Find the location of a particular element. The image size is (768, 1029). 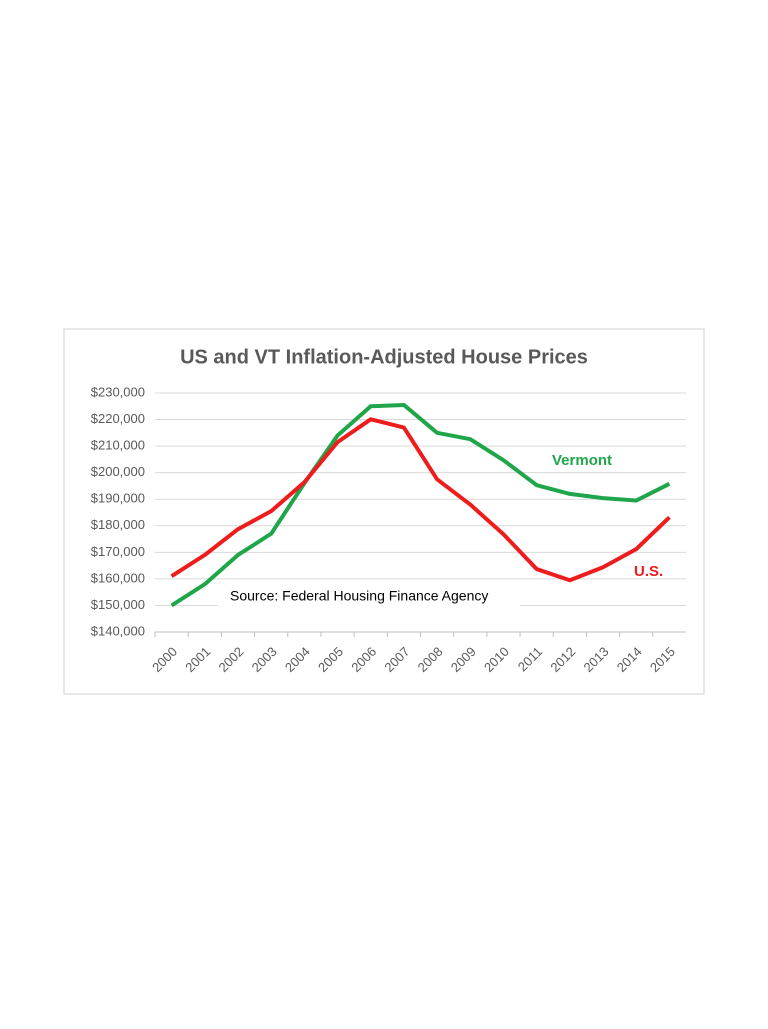

annotation-background is located at coordinates (369, 597).